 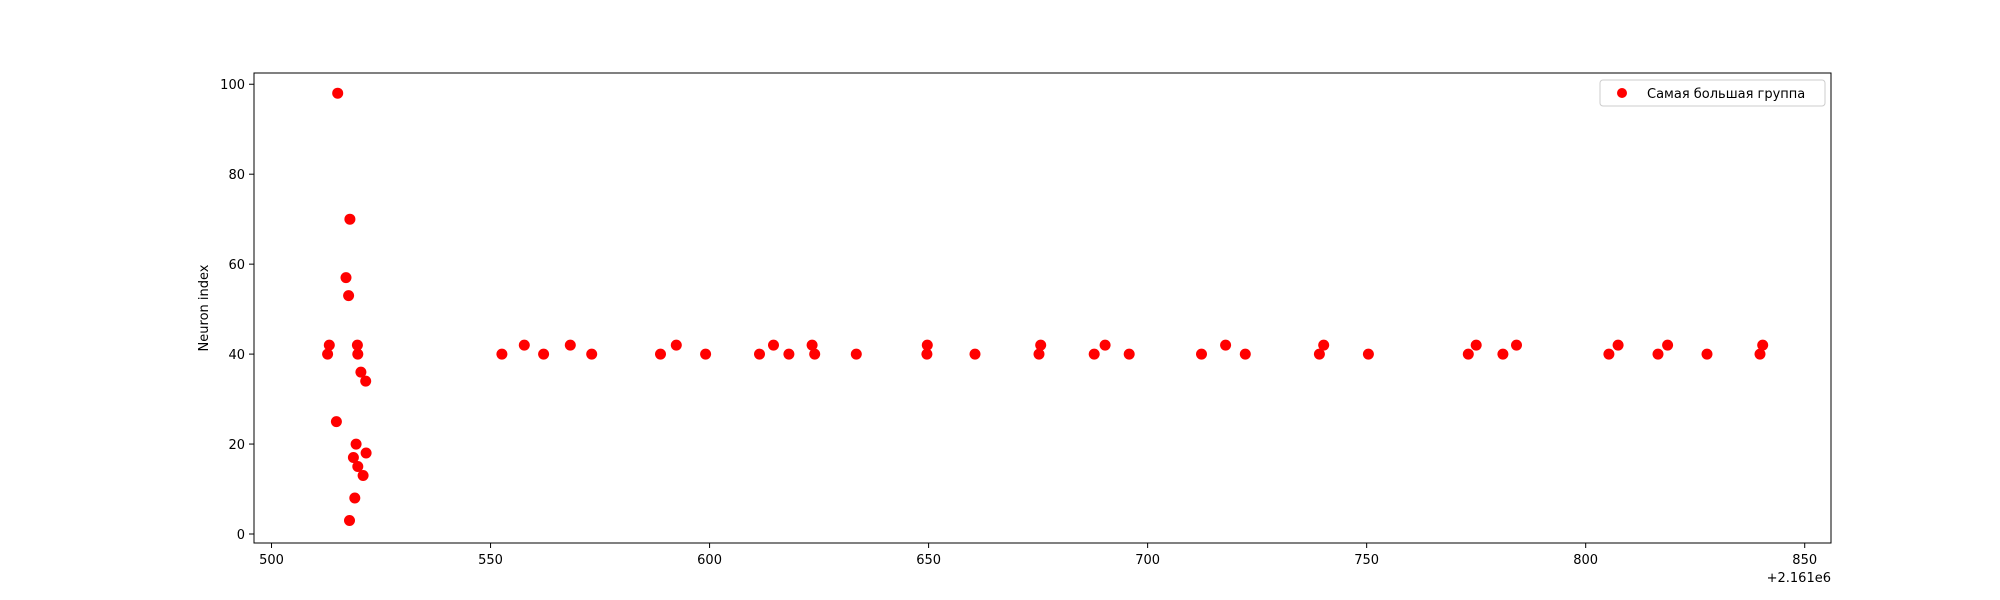 What do you see at coordinates (1147, 560) in the screenshot?
I see `x-tick-label: 700` at bounding box center [1147, 560].